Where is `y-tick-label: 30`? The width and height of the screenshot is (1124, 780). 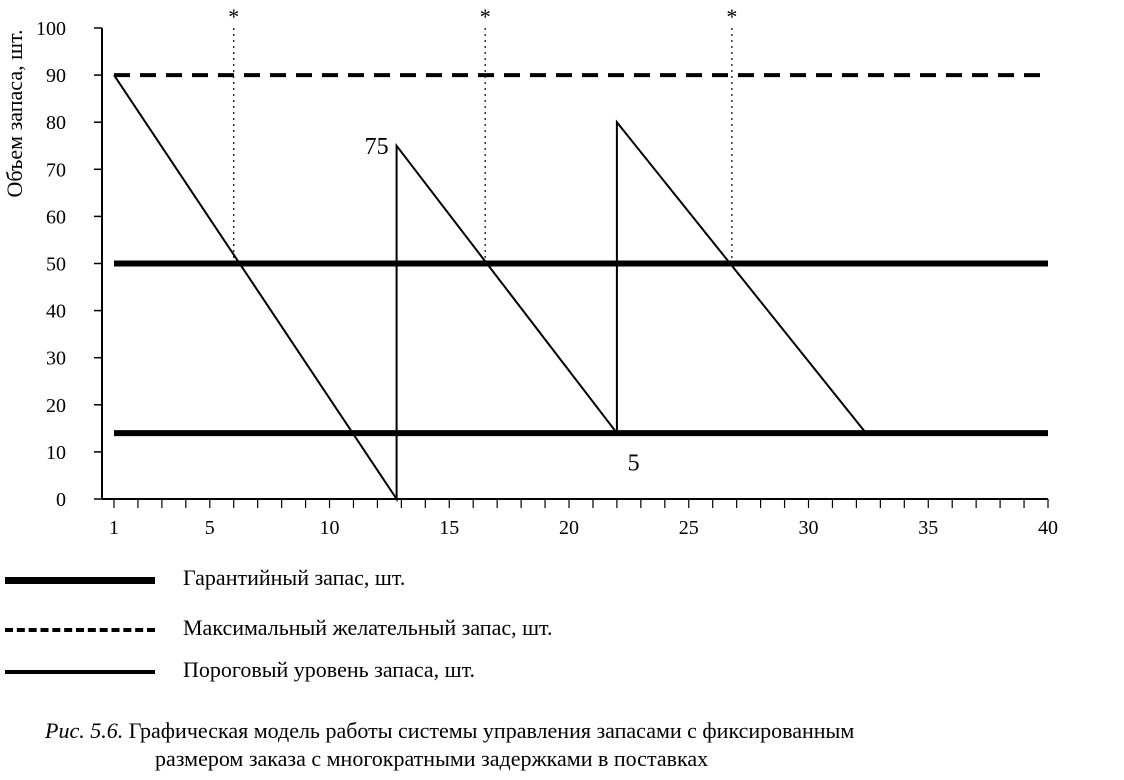
y-tick-label: 30 is located at coordinates (56, 359).